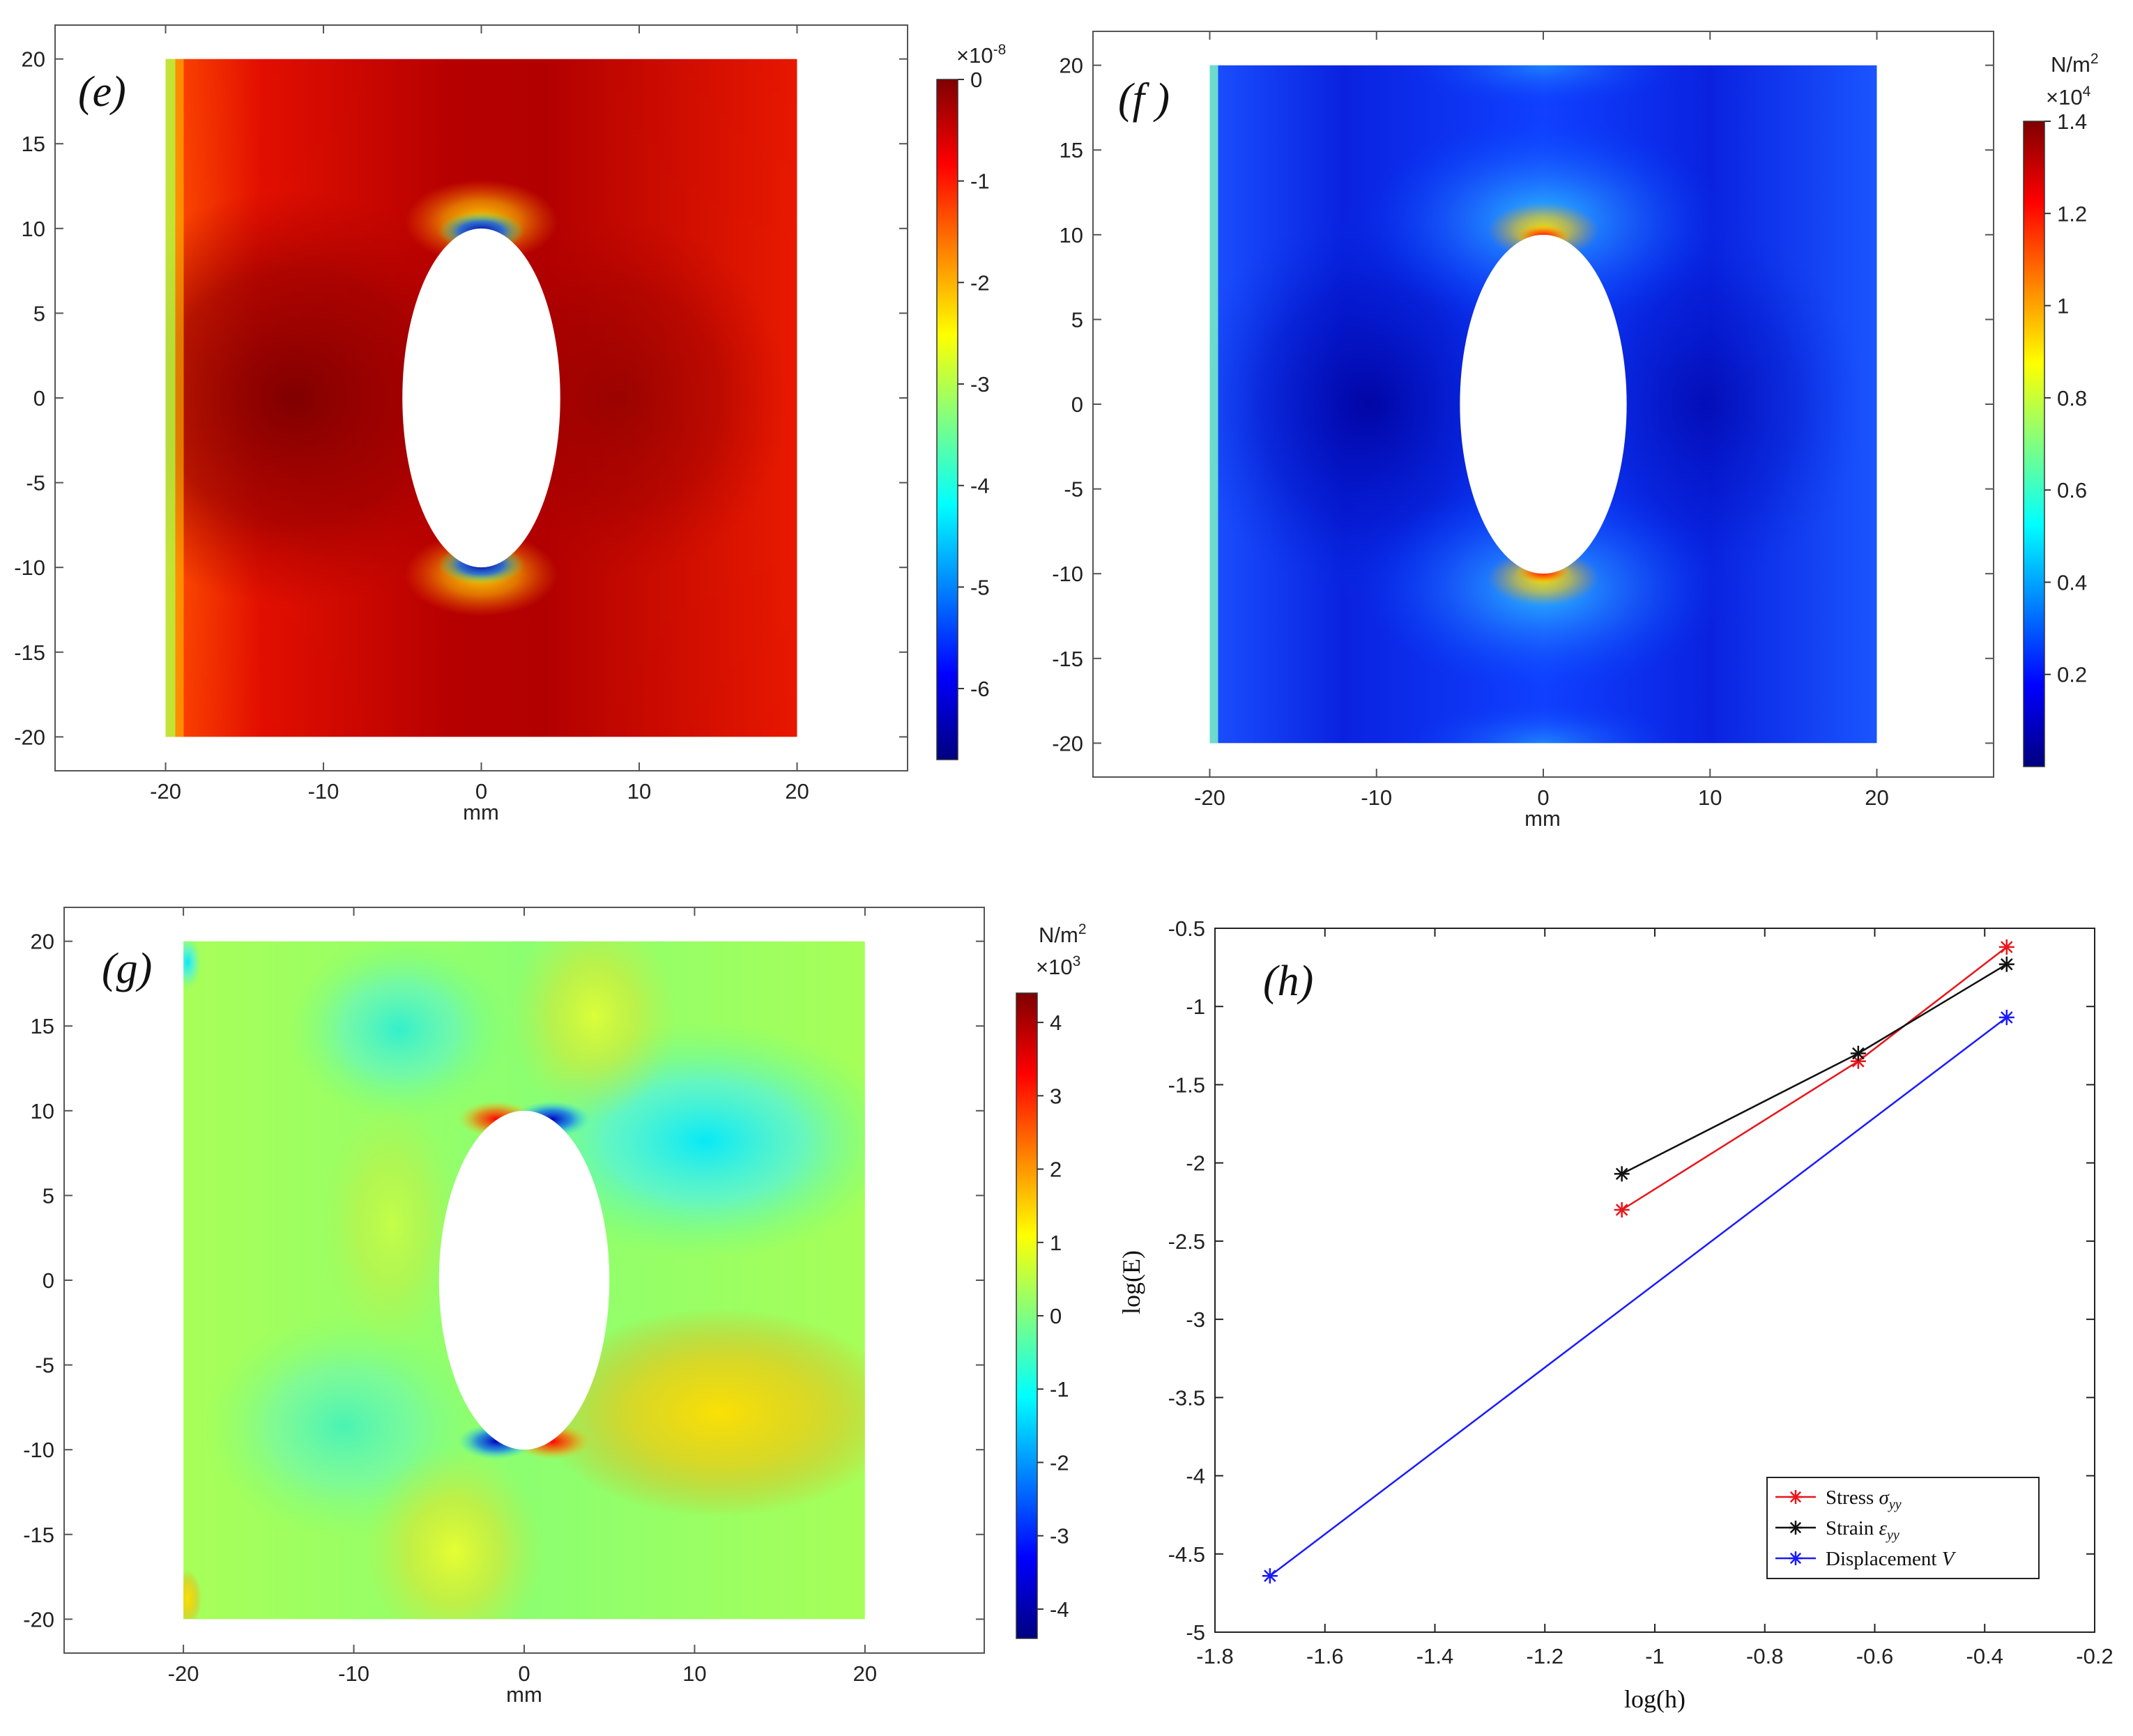 The height and width of the screenshot is (1736, 2133). I want to click on panel-e-label: (e), so click(102, 92).